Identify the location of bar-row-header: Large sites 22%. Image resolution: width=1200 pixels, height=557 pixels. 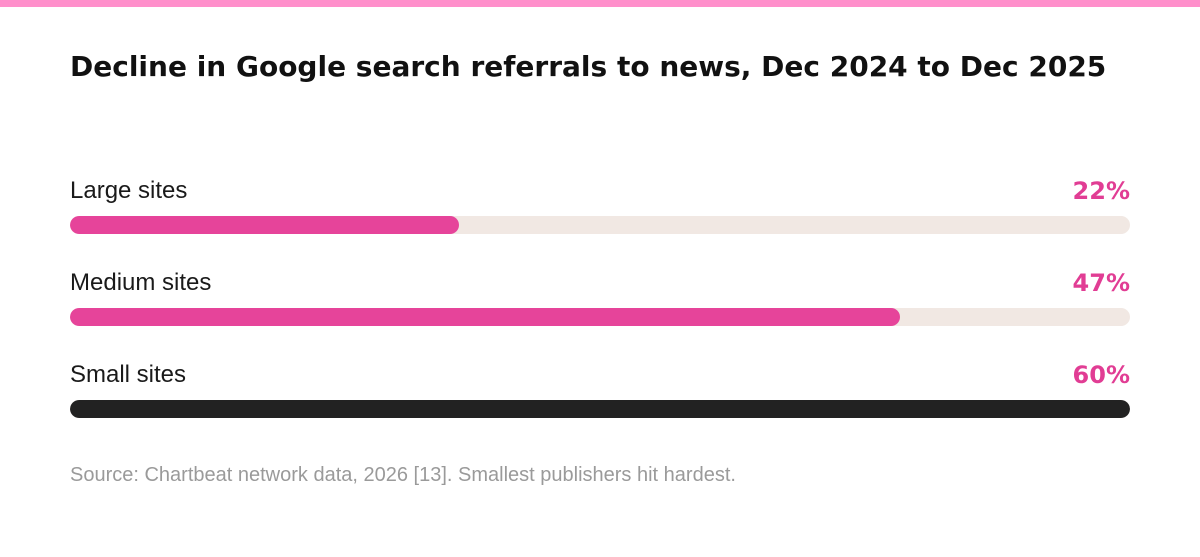
(600, 191).